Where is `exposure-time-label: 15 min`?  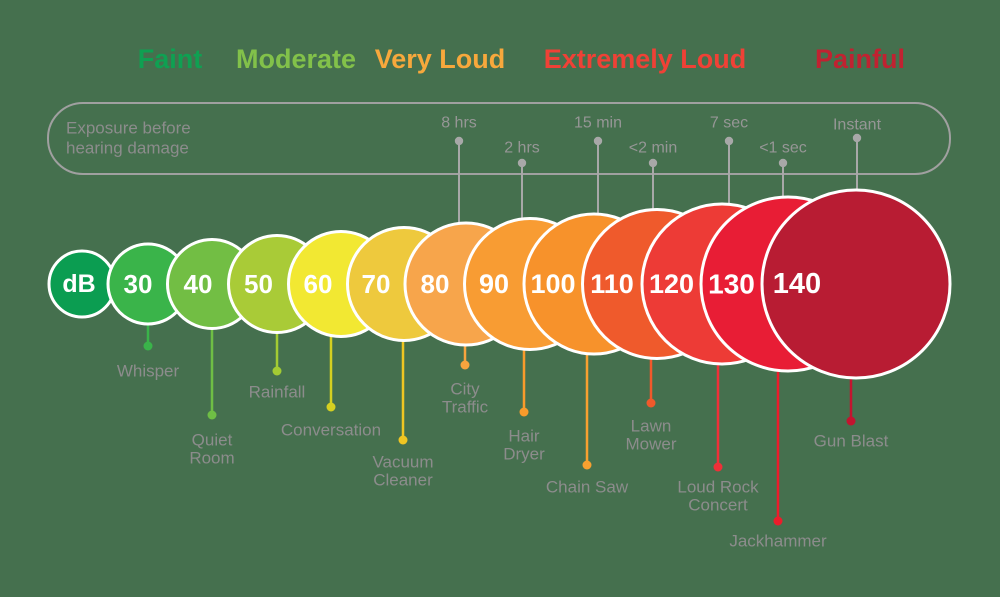
exposure-time-label: 15 min is located at coordinates (598, 123).